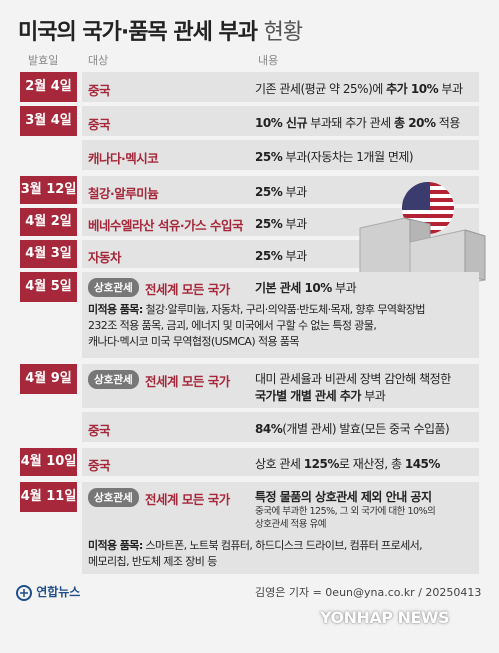  What do you see at coordinates (343, 497) in the screenshot?
I see `row-content: 특정 물품의 상호관세 제외 안내 공지` at bounding box center [343, 497].